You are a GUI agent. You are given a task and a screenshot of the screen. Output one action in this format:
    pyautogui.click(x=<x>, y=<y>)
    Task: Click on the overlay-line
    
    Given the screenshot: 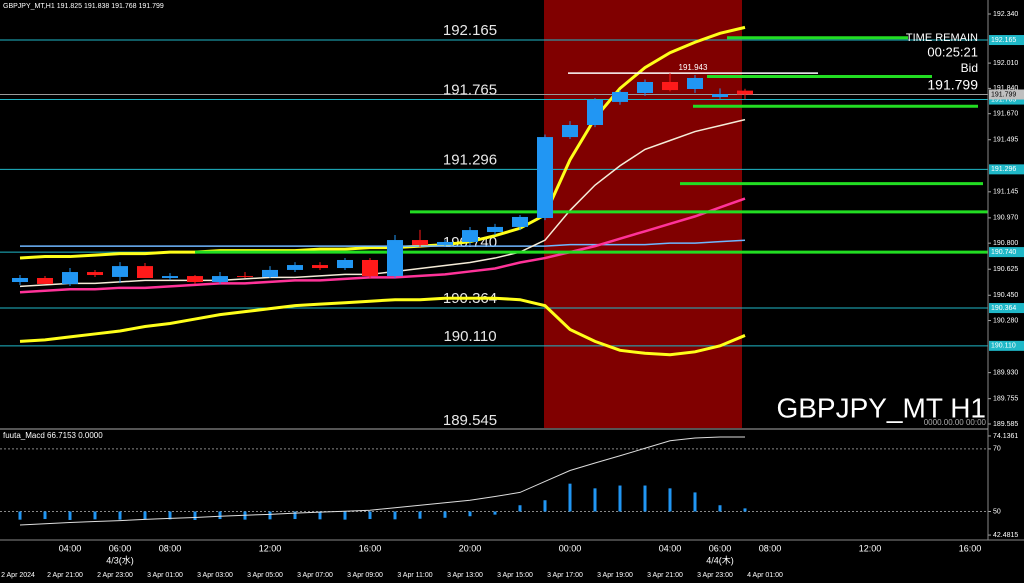 What is the action you would take?
    pyautogui.click(x=382, y=245)
    